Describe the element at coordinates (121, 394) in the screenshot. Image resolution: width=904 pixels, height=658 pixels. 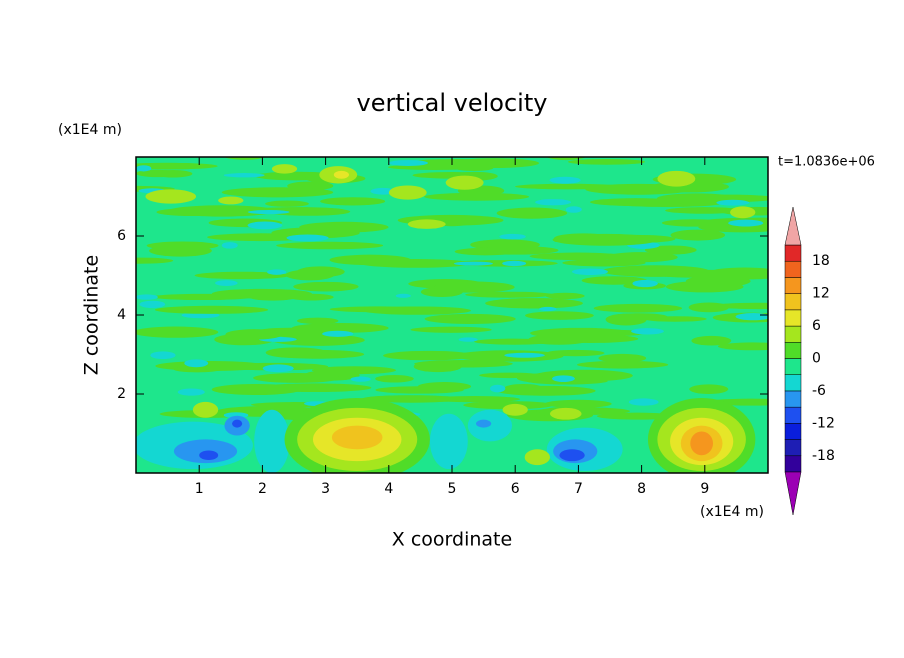
I see `y-tick-label: 2` at that location.